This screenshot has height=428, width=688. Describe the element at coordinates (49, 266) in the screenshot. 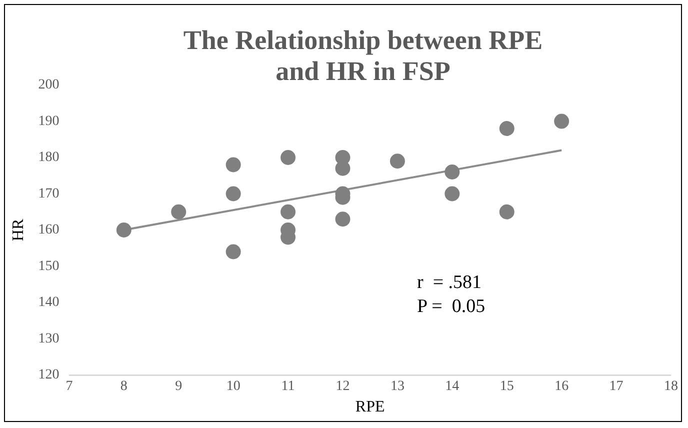

I see `y-tick-label: 150` at that location.